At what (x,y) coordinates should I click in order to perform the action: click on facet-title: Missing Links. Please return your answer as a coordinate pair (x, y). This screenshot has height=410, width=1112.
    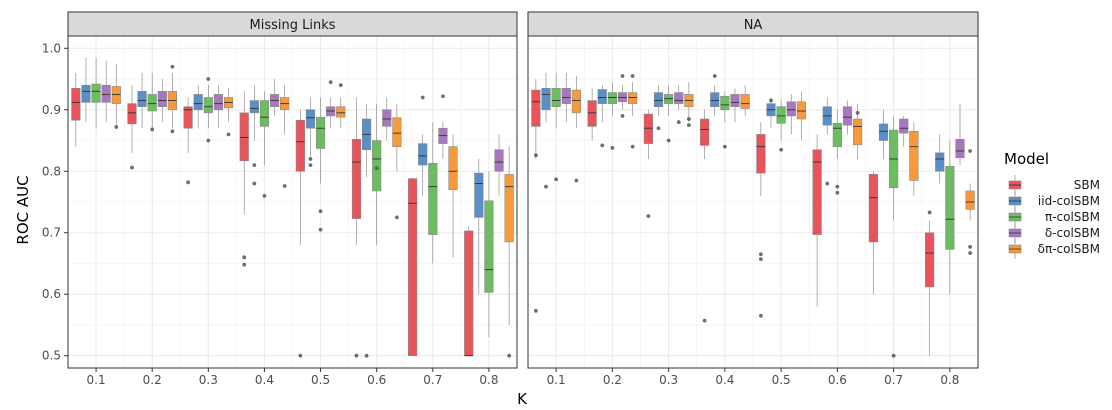
    Looking at the image, I should click on (292, 25).